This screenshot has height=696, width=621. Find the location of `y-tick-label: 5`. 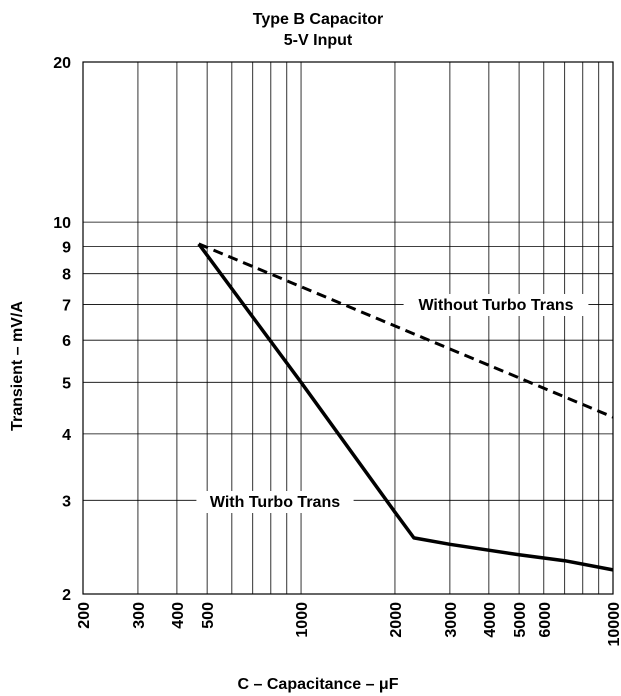

y-tick-label: 5 is located at coordinates (66, 383).